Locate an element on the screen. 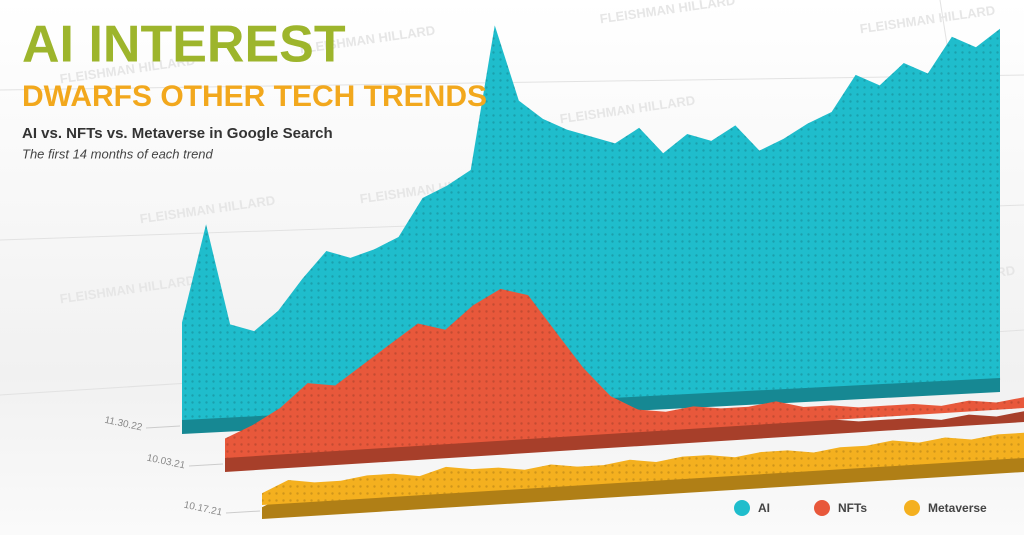 The height and width of the screenshot is (540, 1024). area-dots is located at coordinates (643, 468).